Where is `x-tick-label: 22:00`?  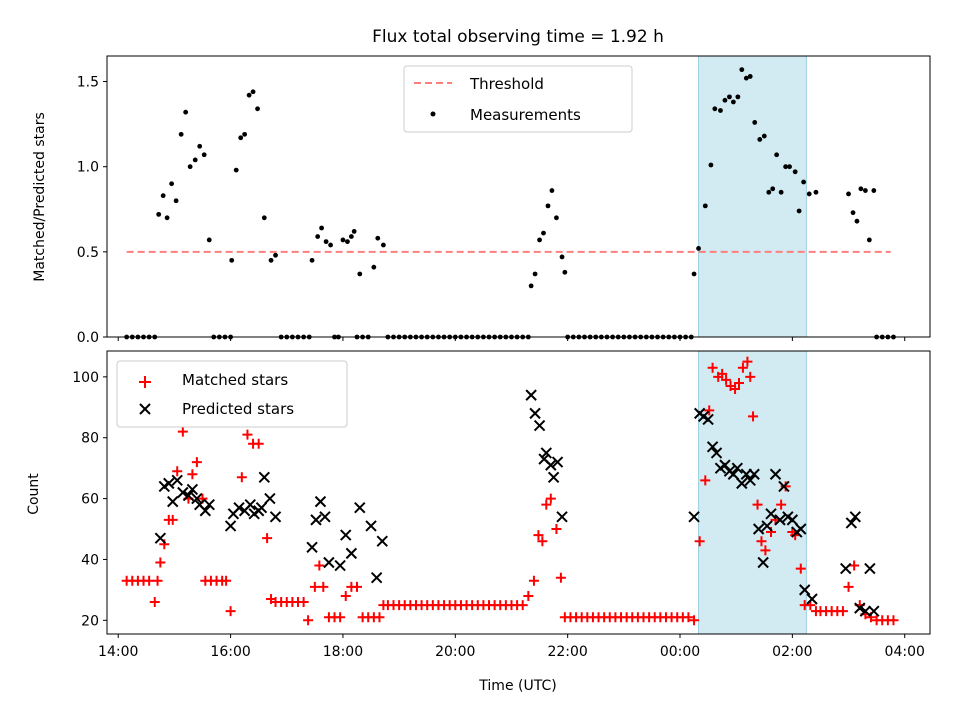 x-tick-label: 22:00 is located at coordinates (567, 652).